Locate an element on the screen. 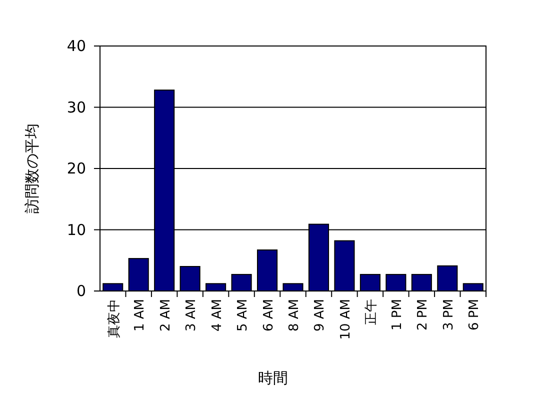 This screenshot has width=548, height=398. x-tick-label: 4 AM is located at coordinates (217, 315).